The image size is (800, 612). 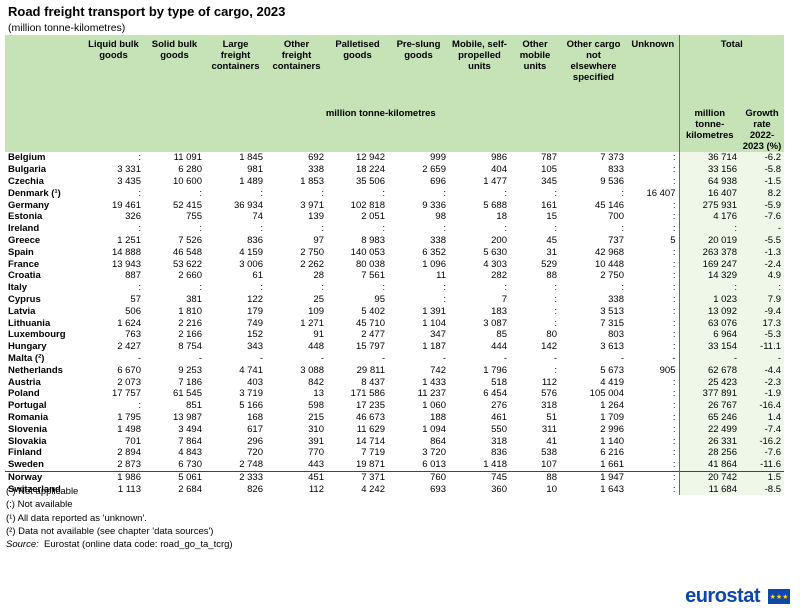 What do you see at coordinates (612, 311) in the screenshot?
I see `value-cell: 3 513` at bounding box center [612, 311].